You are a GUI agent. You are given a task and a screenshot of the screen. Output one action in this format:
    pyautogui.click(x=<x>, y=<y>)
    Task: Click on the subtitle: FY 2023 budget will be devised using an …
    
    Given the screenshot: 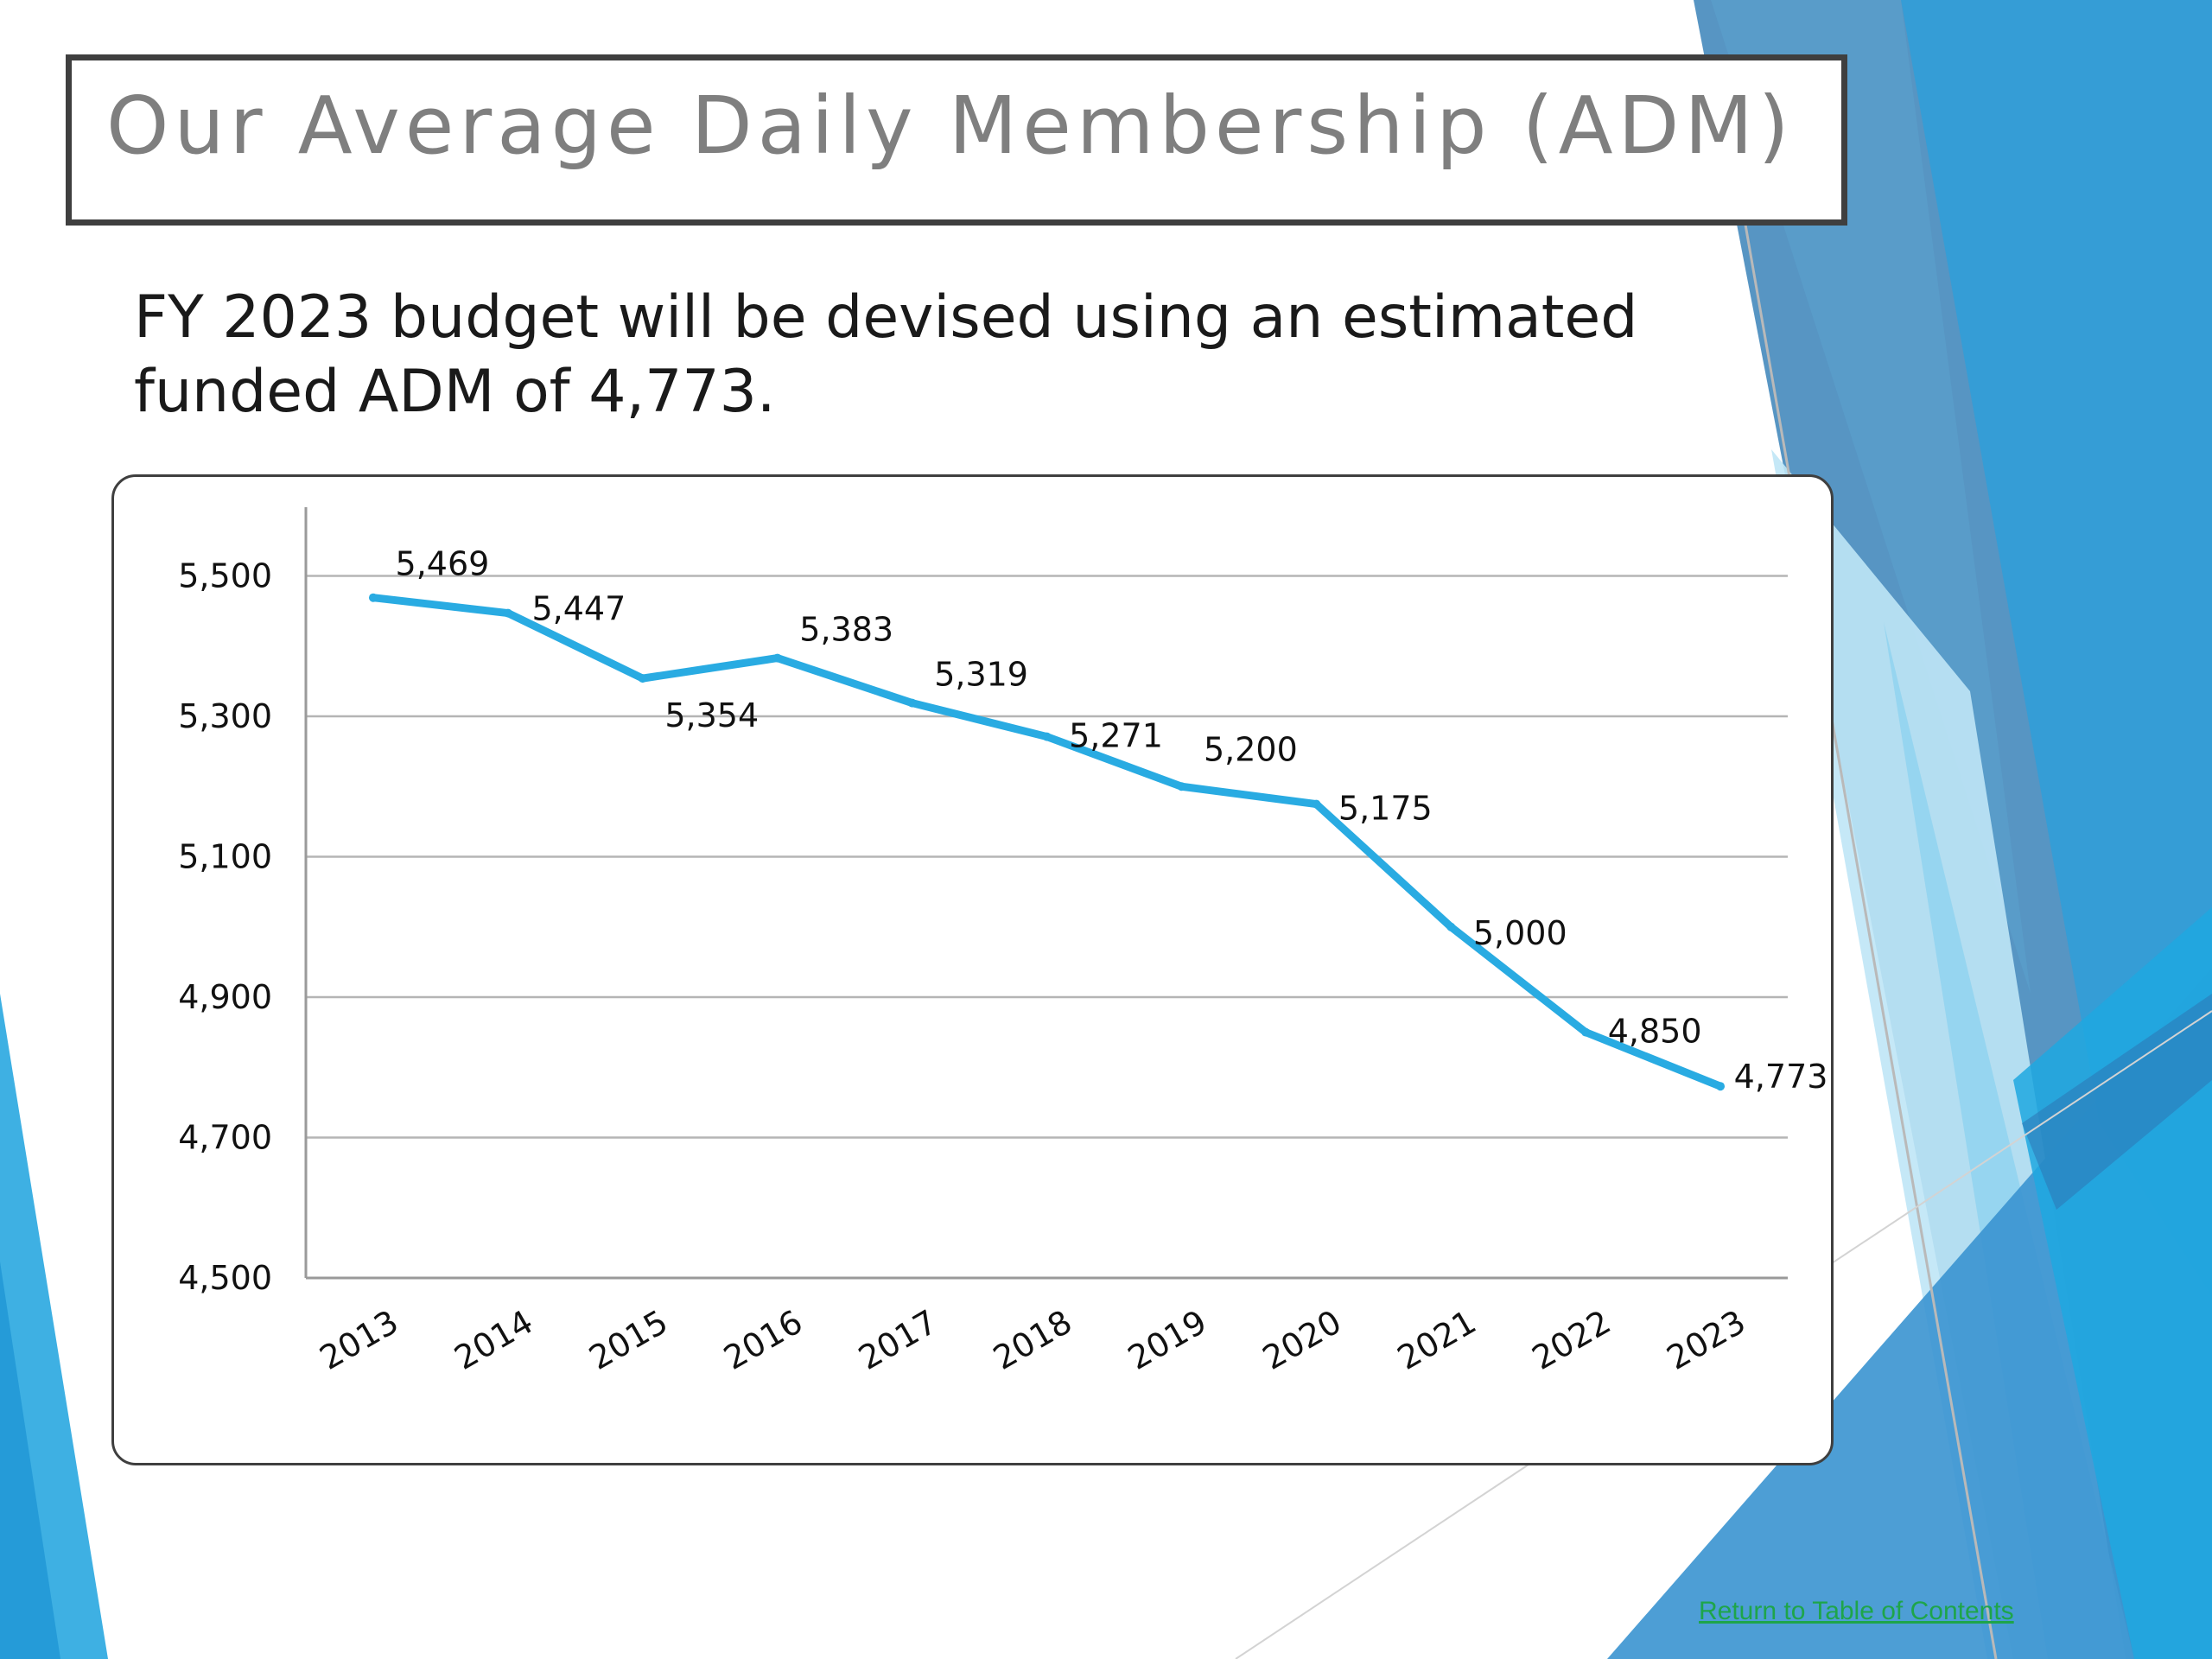 What is the action you would take?
    pyautogui.click(x=955, y=355)
    